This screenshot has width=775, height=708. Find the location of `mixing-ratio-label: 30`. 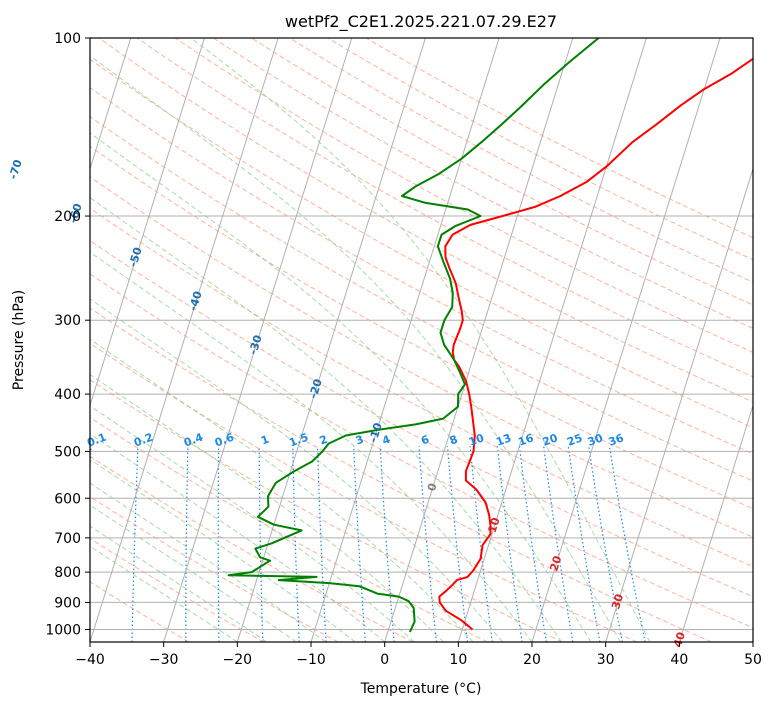

mixing-ratio-label: 30 is located at coordinates (595, 440).